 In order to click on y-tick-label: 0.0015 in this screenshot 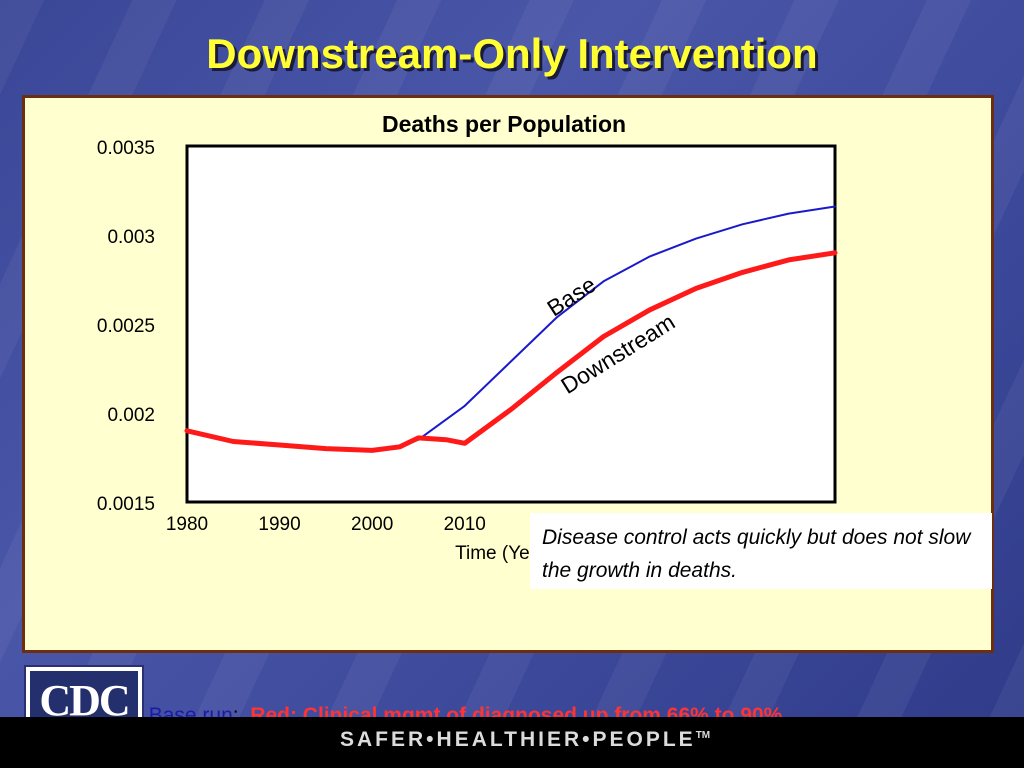, I will do `click(126, 504)`.